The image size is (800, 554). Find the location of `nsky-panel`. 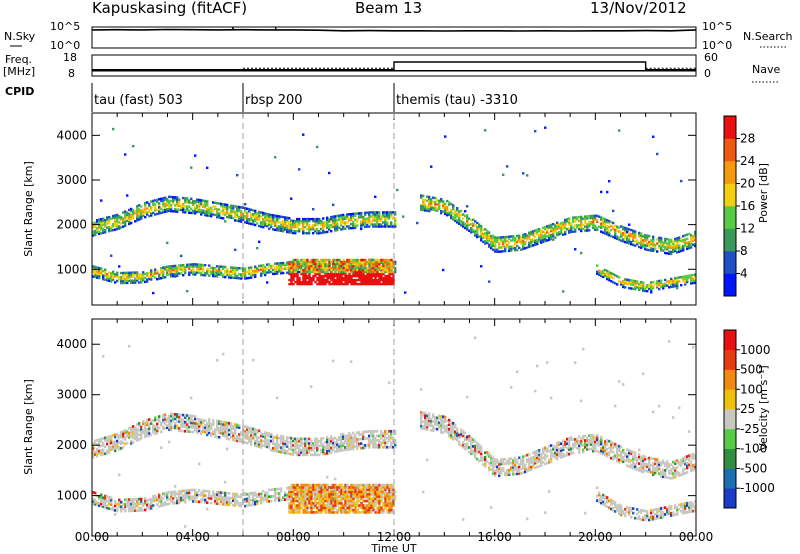

nsky-panel is located at coordinates (394, 37).